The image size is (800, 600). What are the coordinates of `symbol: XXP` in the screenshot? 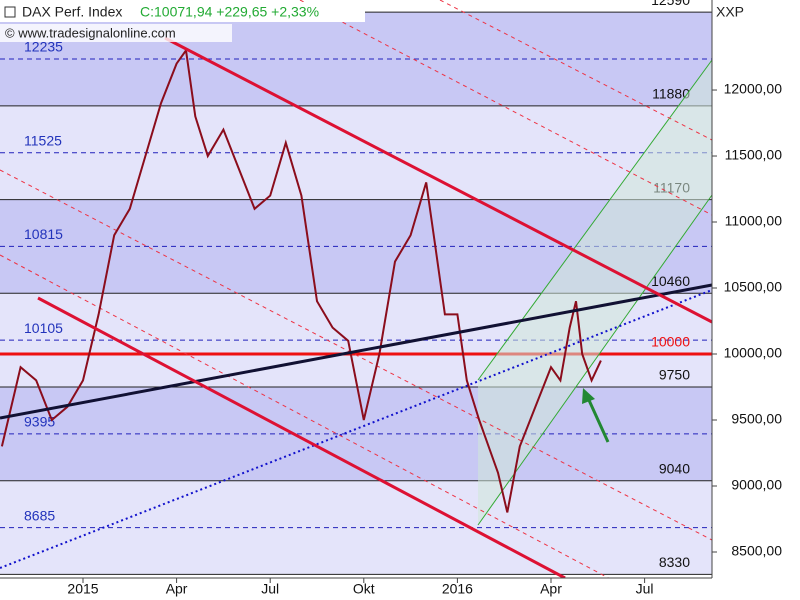 It's located at (730, 12).